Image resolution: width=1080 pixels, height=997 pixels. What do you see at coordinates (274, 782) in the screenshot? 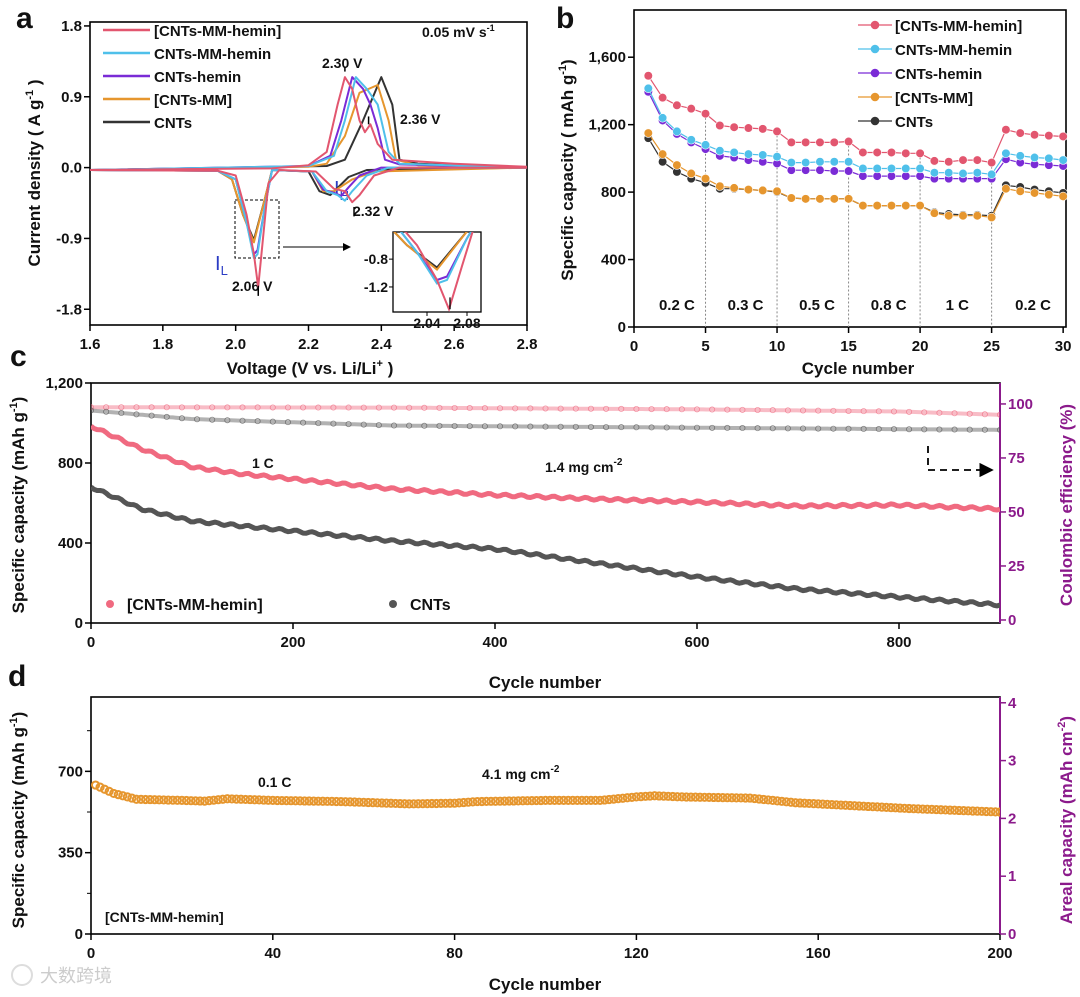
I see `d-rate-label: 0.1 C` at bounding box center [274, 782].